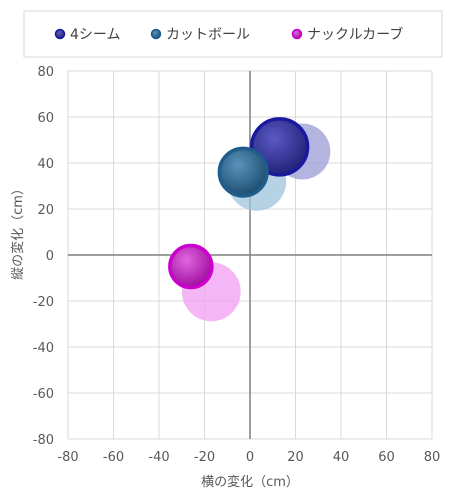  What do you see at coordinates (250, 457) in the screenshot?
I see `x-tick-label: 0` at bounding box center [250, 457].